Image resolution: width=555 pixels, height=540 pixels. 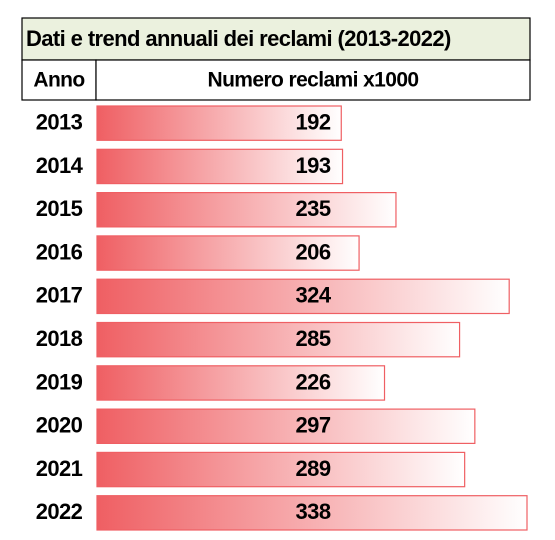 What do you see at coordinates (313, 251) in the screenshot?
I see `value-label: 206` at bounding box center [313, 251].